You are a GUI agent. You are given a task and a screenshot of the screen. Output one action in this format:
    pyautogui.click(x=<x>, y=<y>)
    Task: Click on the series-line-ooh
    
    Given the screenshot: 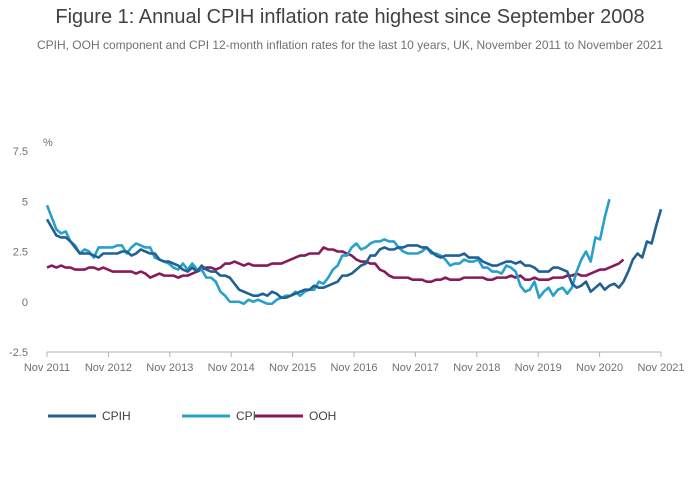 What is the action you would take?
    pyautogui.click(x=335, y=264)
    